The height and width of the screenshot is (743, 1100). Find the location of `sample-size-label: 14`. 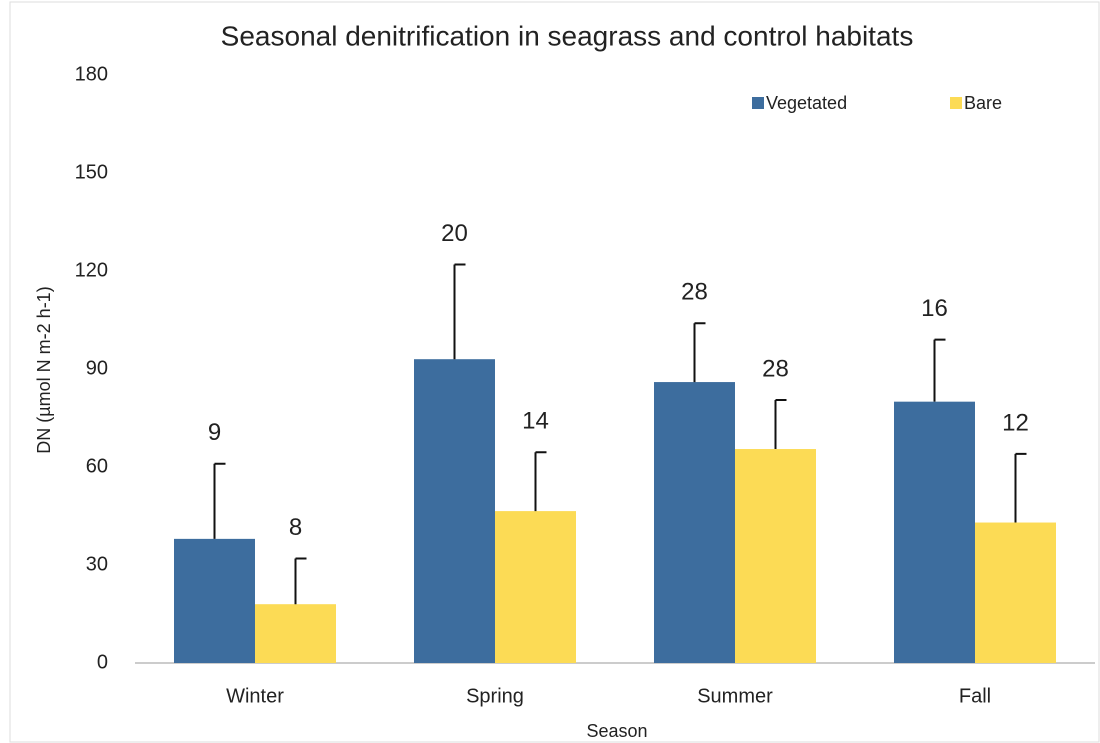

sample-size-label: 14 is located at coordinates (535, 421).